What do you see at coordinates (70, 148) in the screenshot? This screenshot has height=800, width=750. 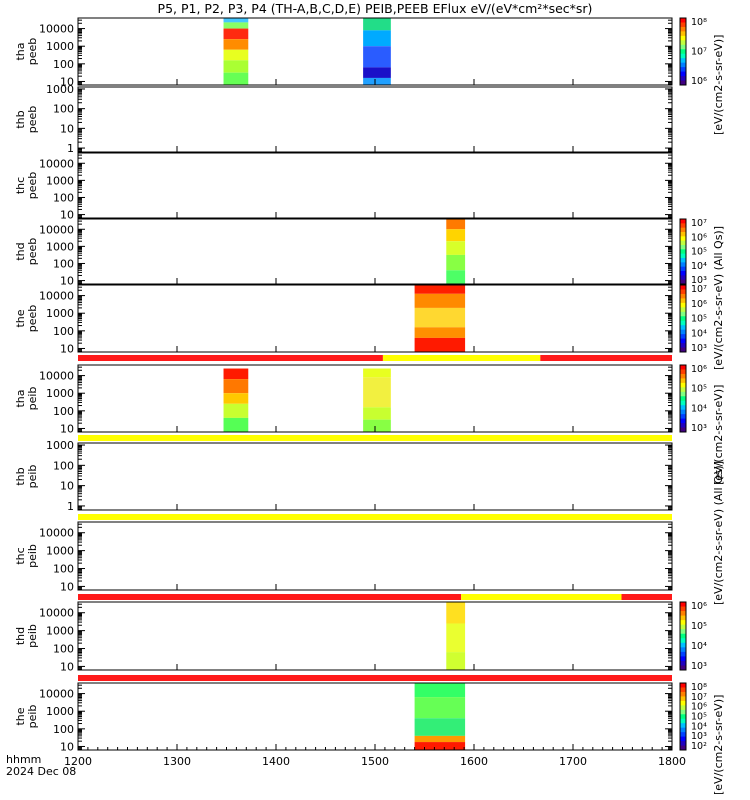 I see `y-tick-label: 1` at bounding box center [70, 148].